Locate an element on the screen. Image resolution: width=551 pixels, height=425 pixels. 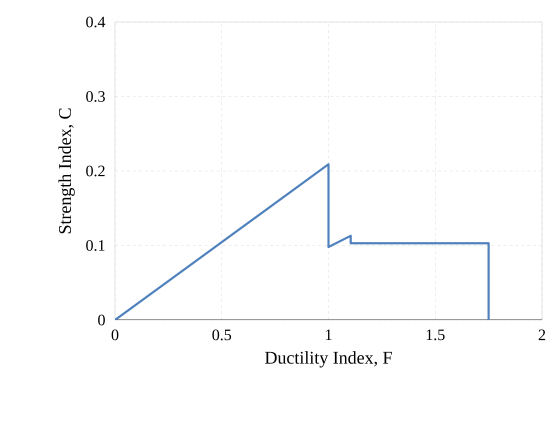
y-tick-label: 0.2 is located at coordinates (95, 171).